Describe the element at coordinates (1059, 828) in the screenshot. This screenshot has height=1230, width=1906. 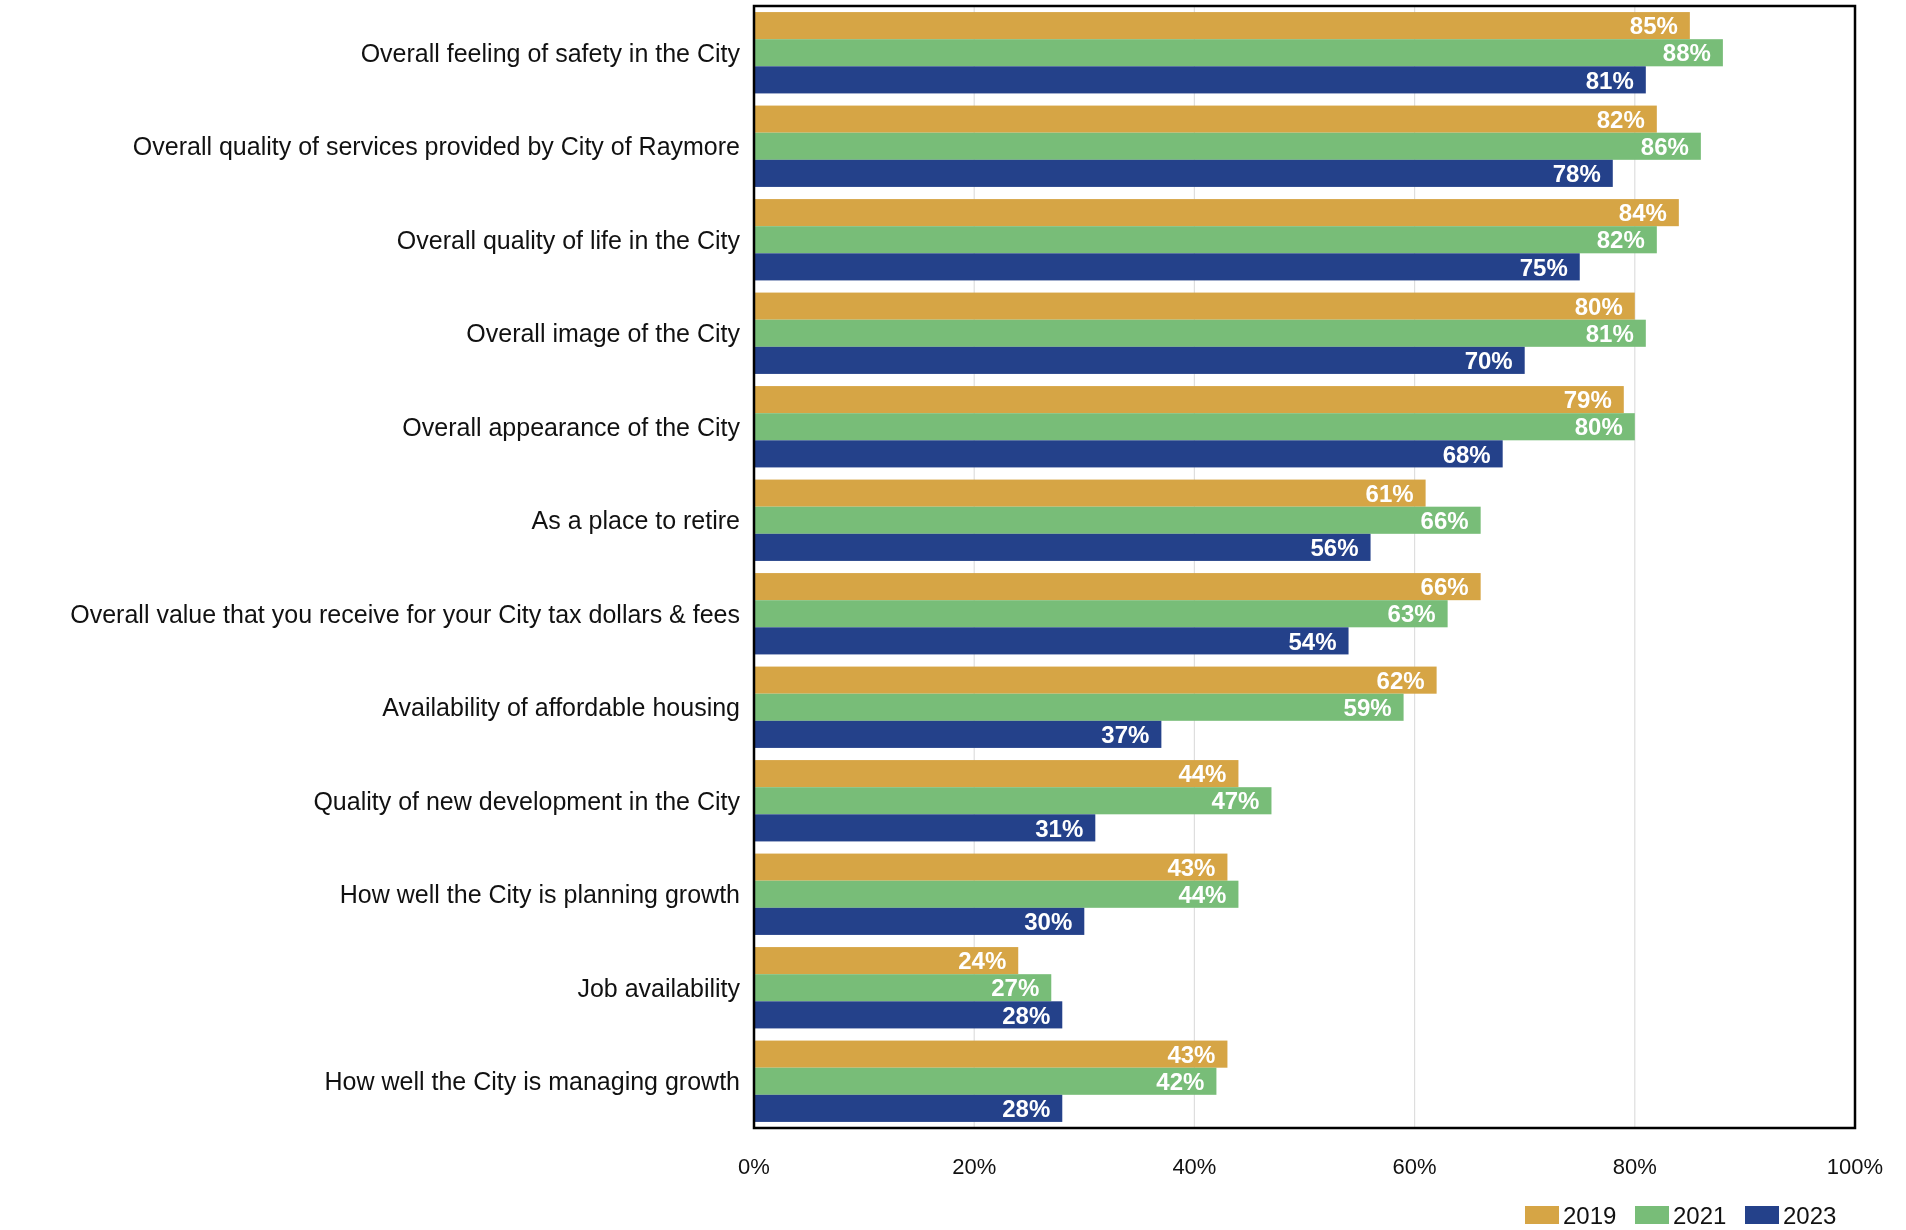
I see `data-label: 31%` at that location.